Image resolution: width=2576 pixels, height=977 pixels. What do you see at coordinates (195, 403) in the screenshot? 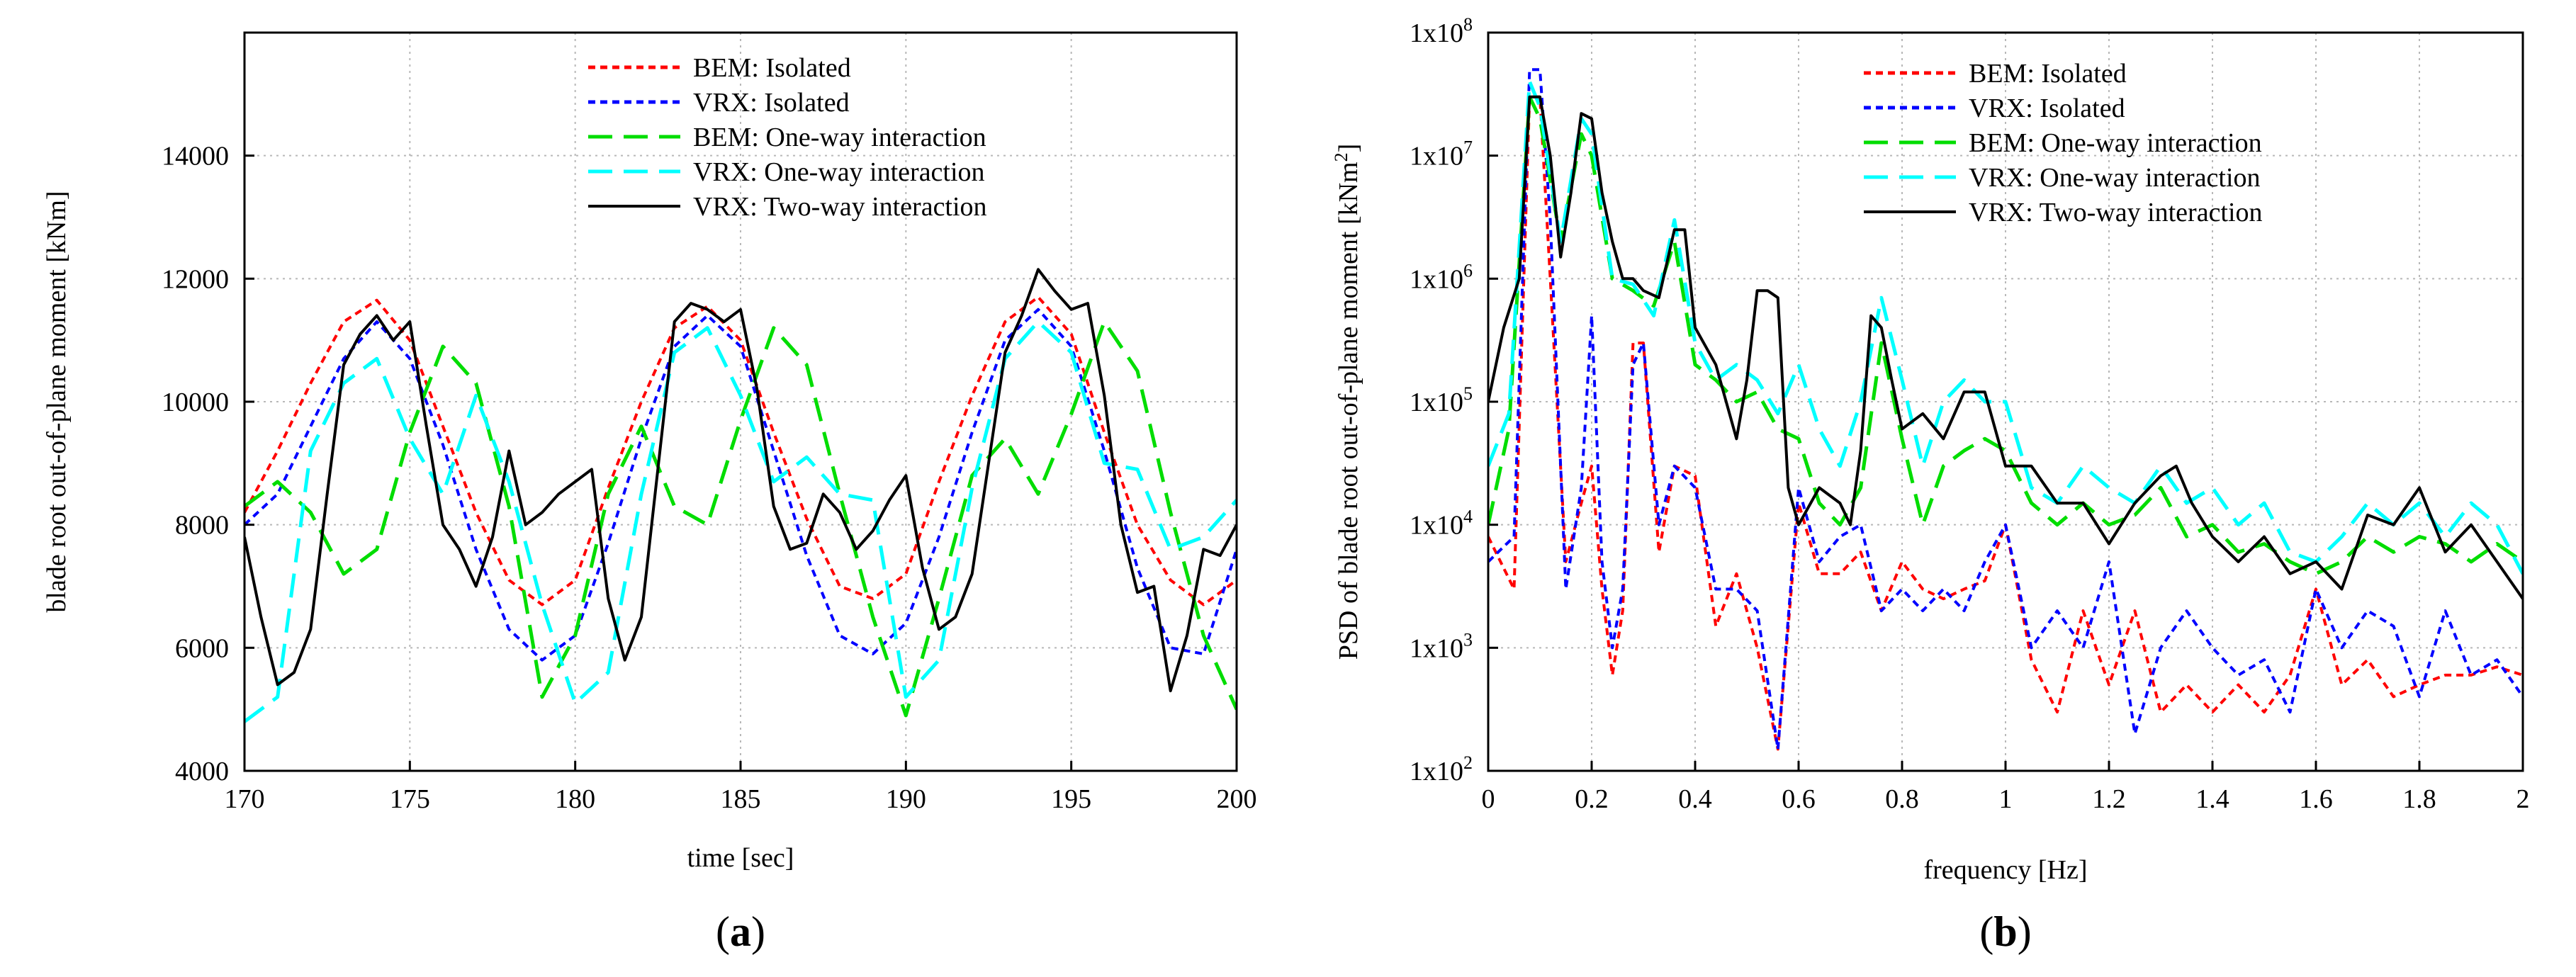
I see `y-tick-label: 10000` at bounding box center [195, 403].